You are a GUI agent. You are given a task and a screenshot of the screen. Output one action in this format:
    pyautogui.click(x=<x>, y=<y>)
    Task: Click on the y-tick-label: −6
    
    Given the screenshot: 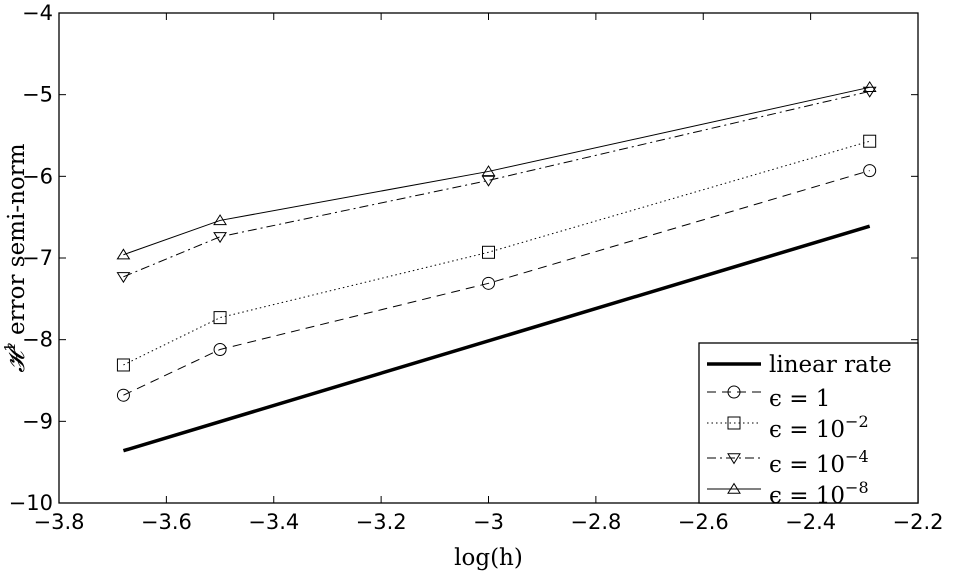 What is the action you would take?
    pyautogui.click(x=37, y=176)
    